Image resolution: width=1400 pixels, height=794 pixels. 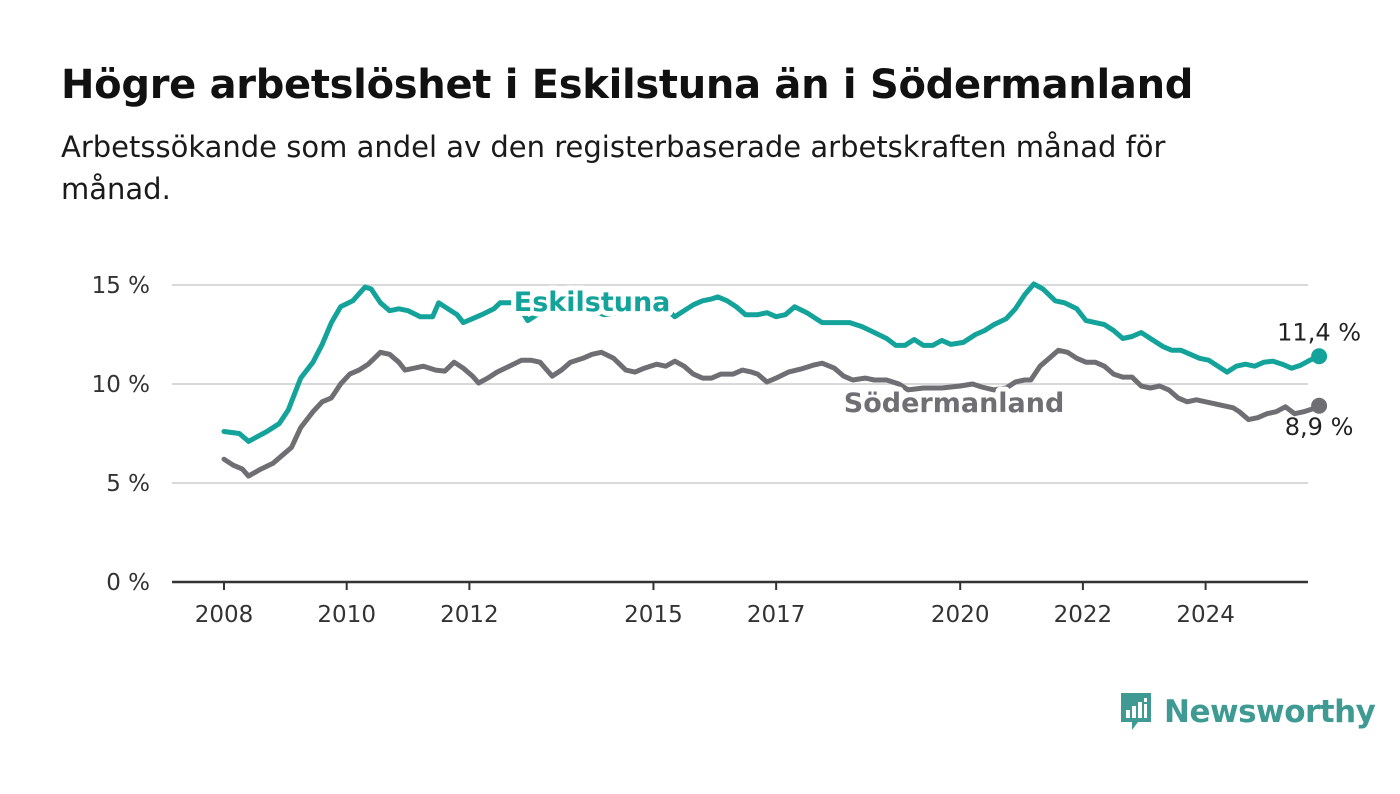 I want to click on end-value-label: 8,9 %, so click(x=1319, y=427).